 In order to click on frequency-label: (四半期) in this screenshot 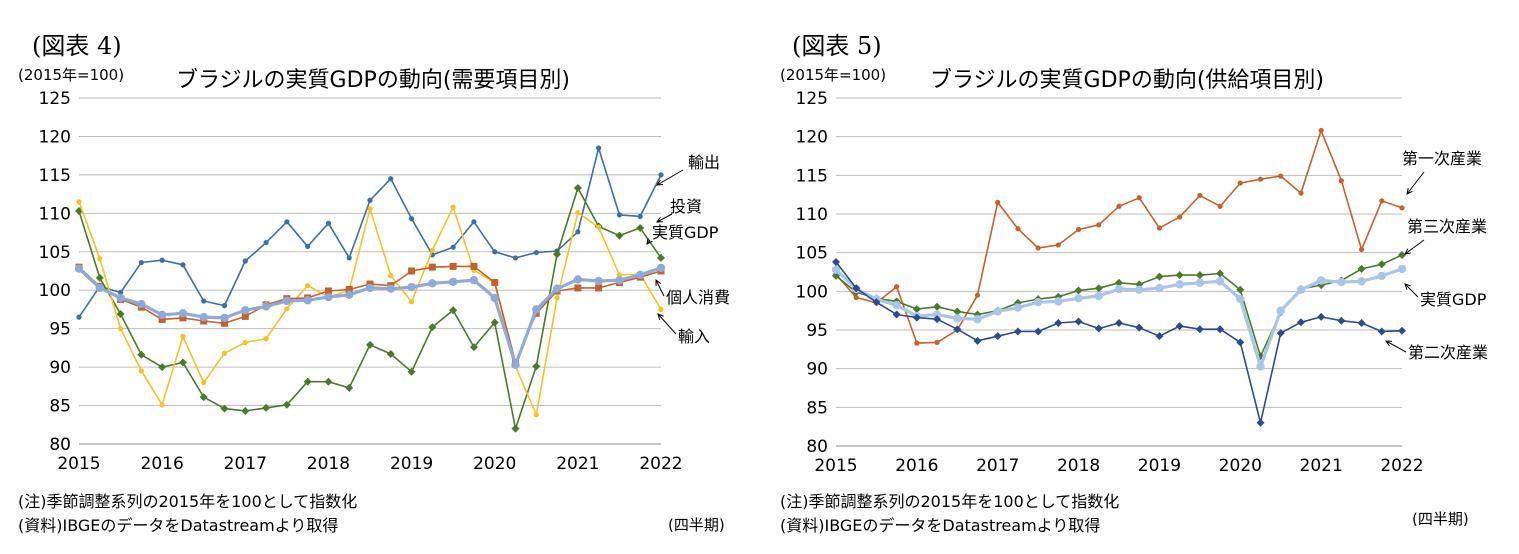, I will do `click(1440, 519)`.